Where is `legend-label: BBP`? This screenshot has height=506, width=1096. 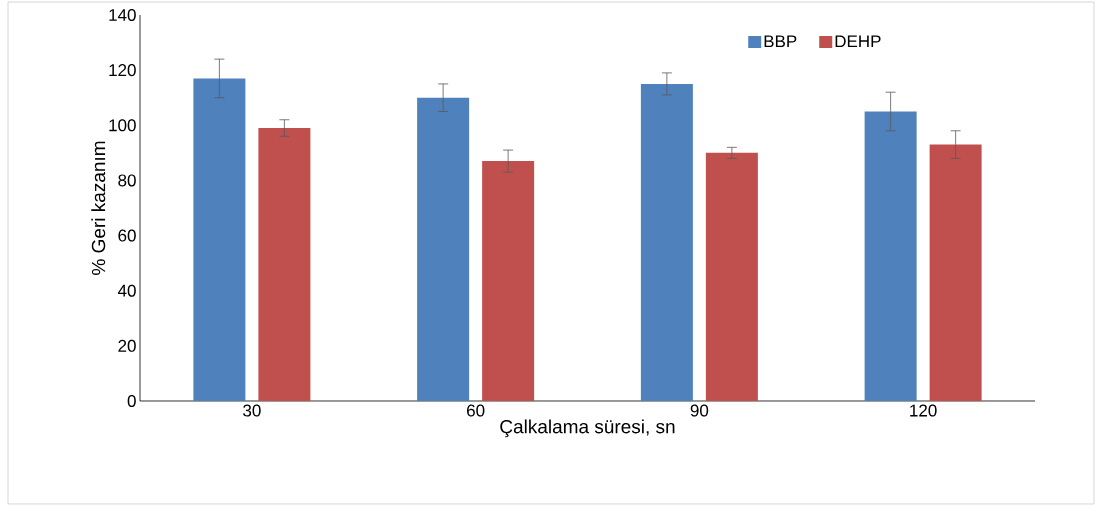
legend-label: BBP is located at coordinates (780, 41).